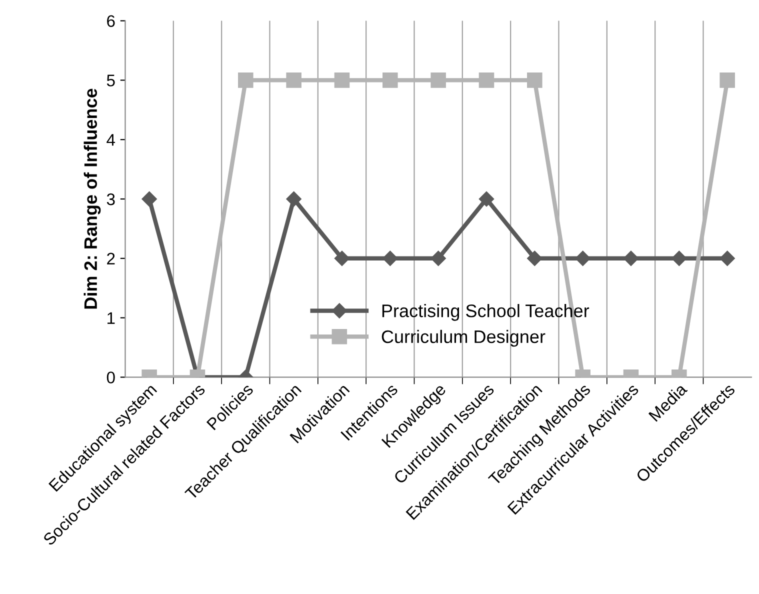 The height and width of the screenshot is (594, 759). What do you see at coordinates (92, 198) in the screenshot?
I see `y-axis-title: Dim 2: Range of Influence` at bounding box center [92, 198].